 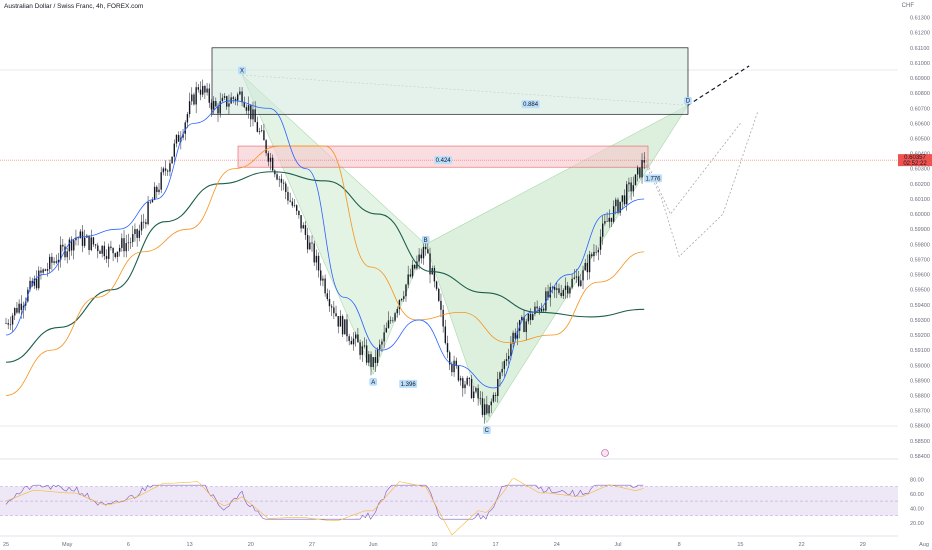 What do you see at coordinates (920, 442) in the screenshot?
I see `y-tick-label: 0.58500` at bounding box center [920, 442].